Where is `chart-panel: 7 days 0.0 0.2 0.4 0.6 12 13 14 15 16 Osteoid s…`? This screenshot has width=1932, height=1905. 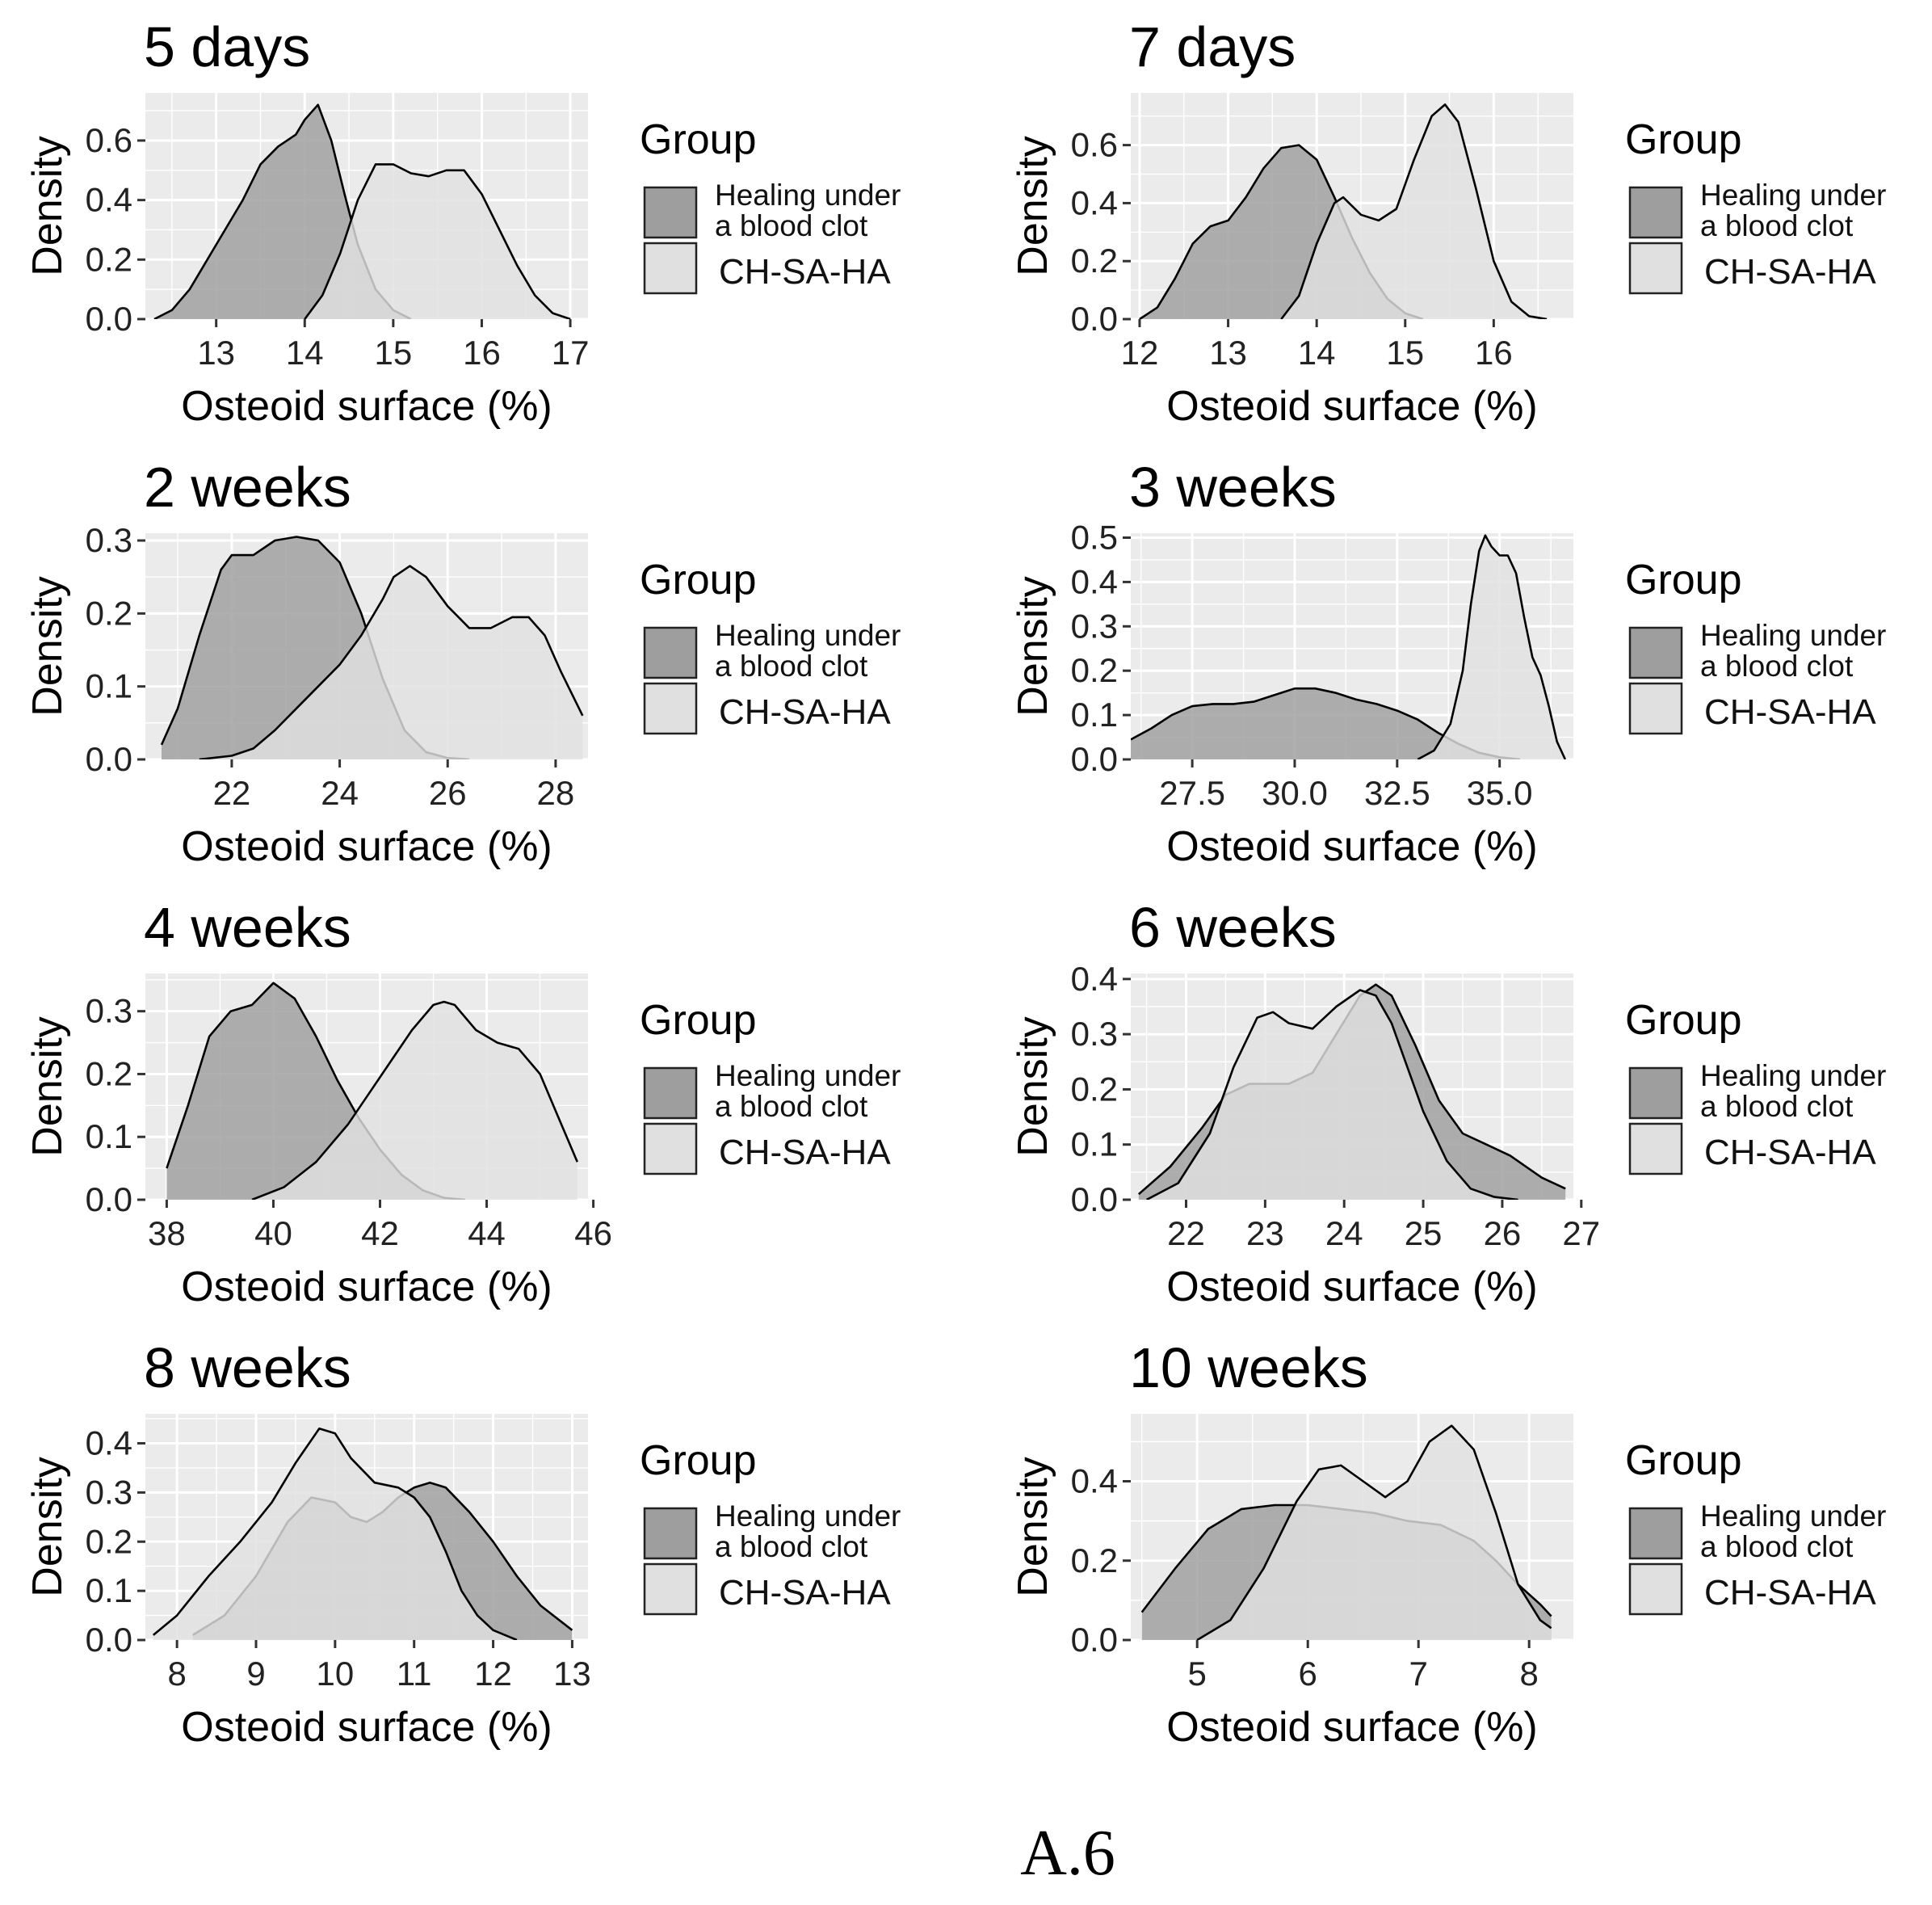 chart-panel: 7 days 0.0 0.2 0.4 0.6 12 13 14 15 16 Osteoid s… is located at coordinates (1448, 223).